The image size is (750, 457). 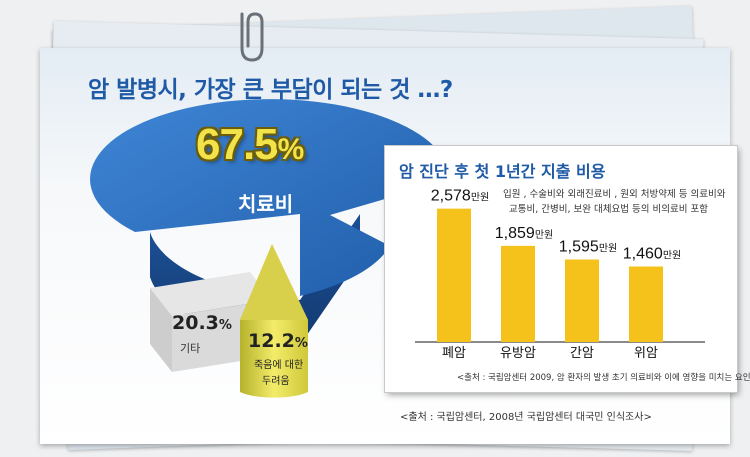 I want to click on slice-label-3-line2: 두려움, so click(x=276, y=381).